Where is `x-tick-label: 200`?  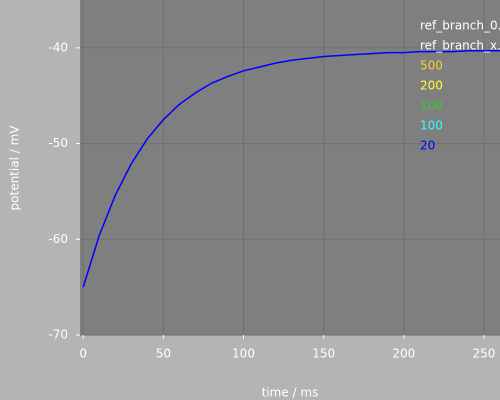 x-tick-label: 200 is located at coordinates (403, 354).